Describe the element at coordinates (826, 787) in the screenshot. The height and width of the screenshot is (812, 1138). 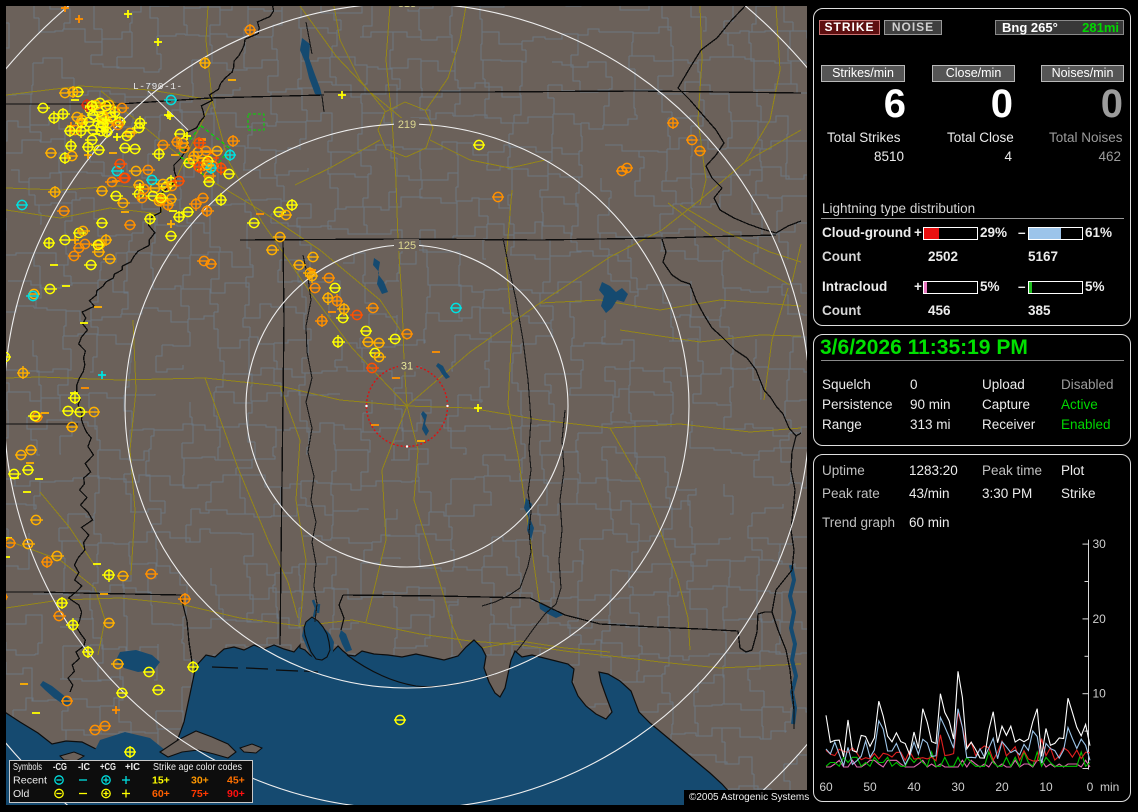
I see `svg-text: 60` at that location.